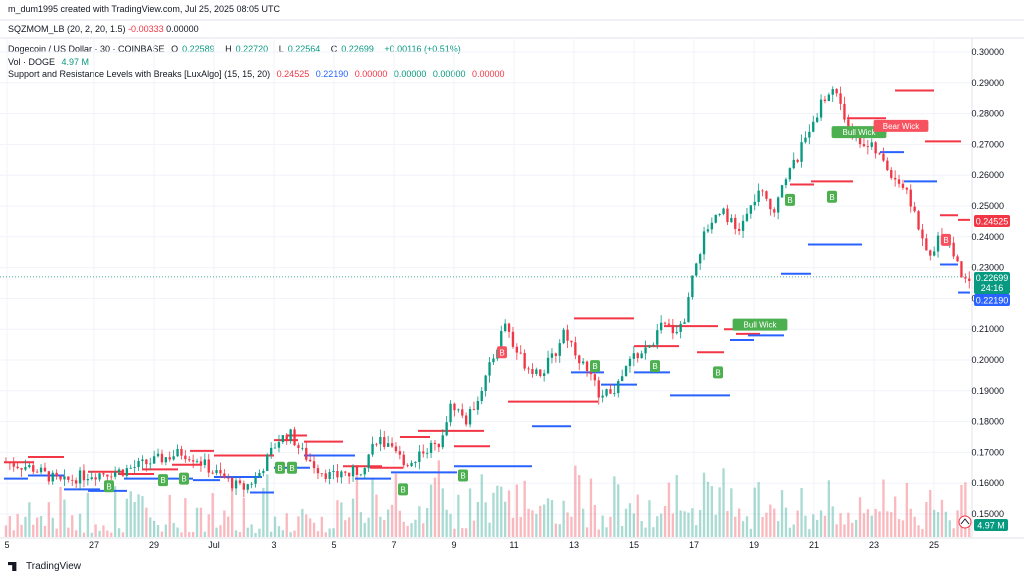 The width and height of the screenshot is (1024, 578). What do you see at coordinates (502, 352) in the screenshot?
I see `bear-break-label: B` at bounding box center [502, 352].